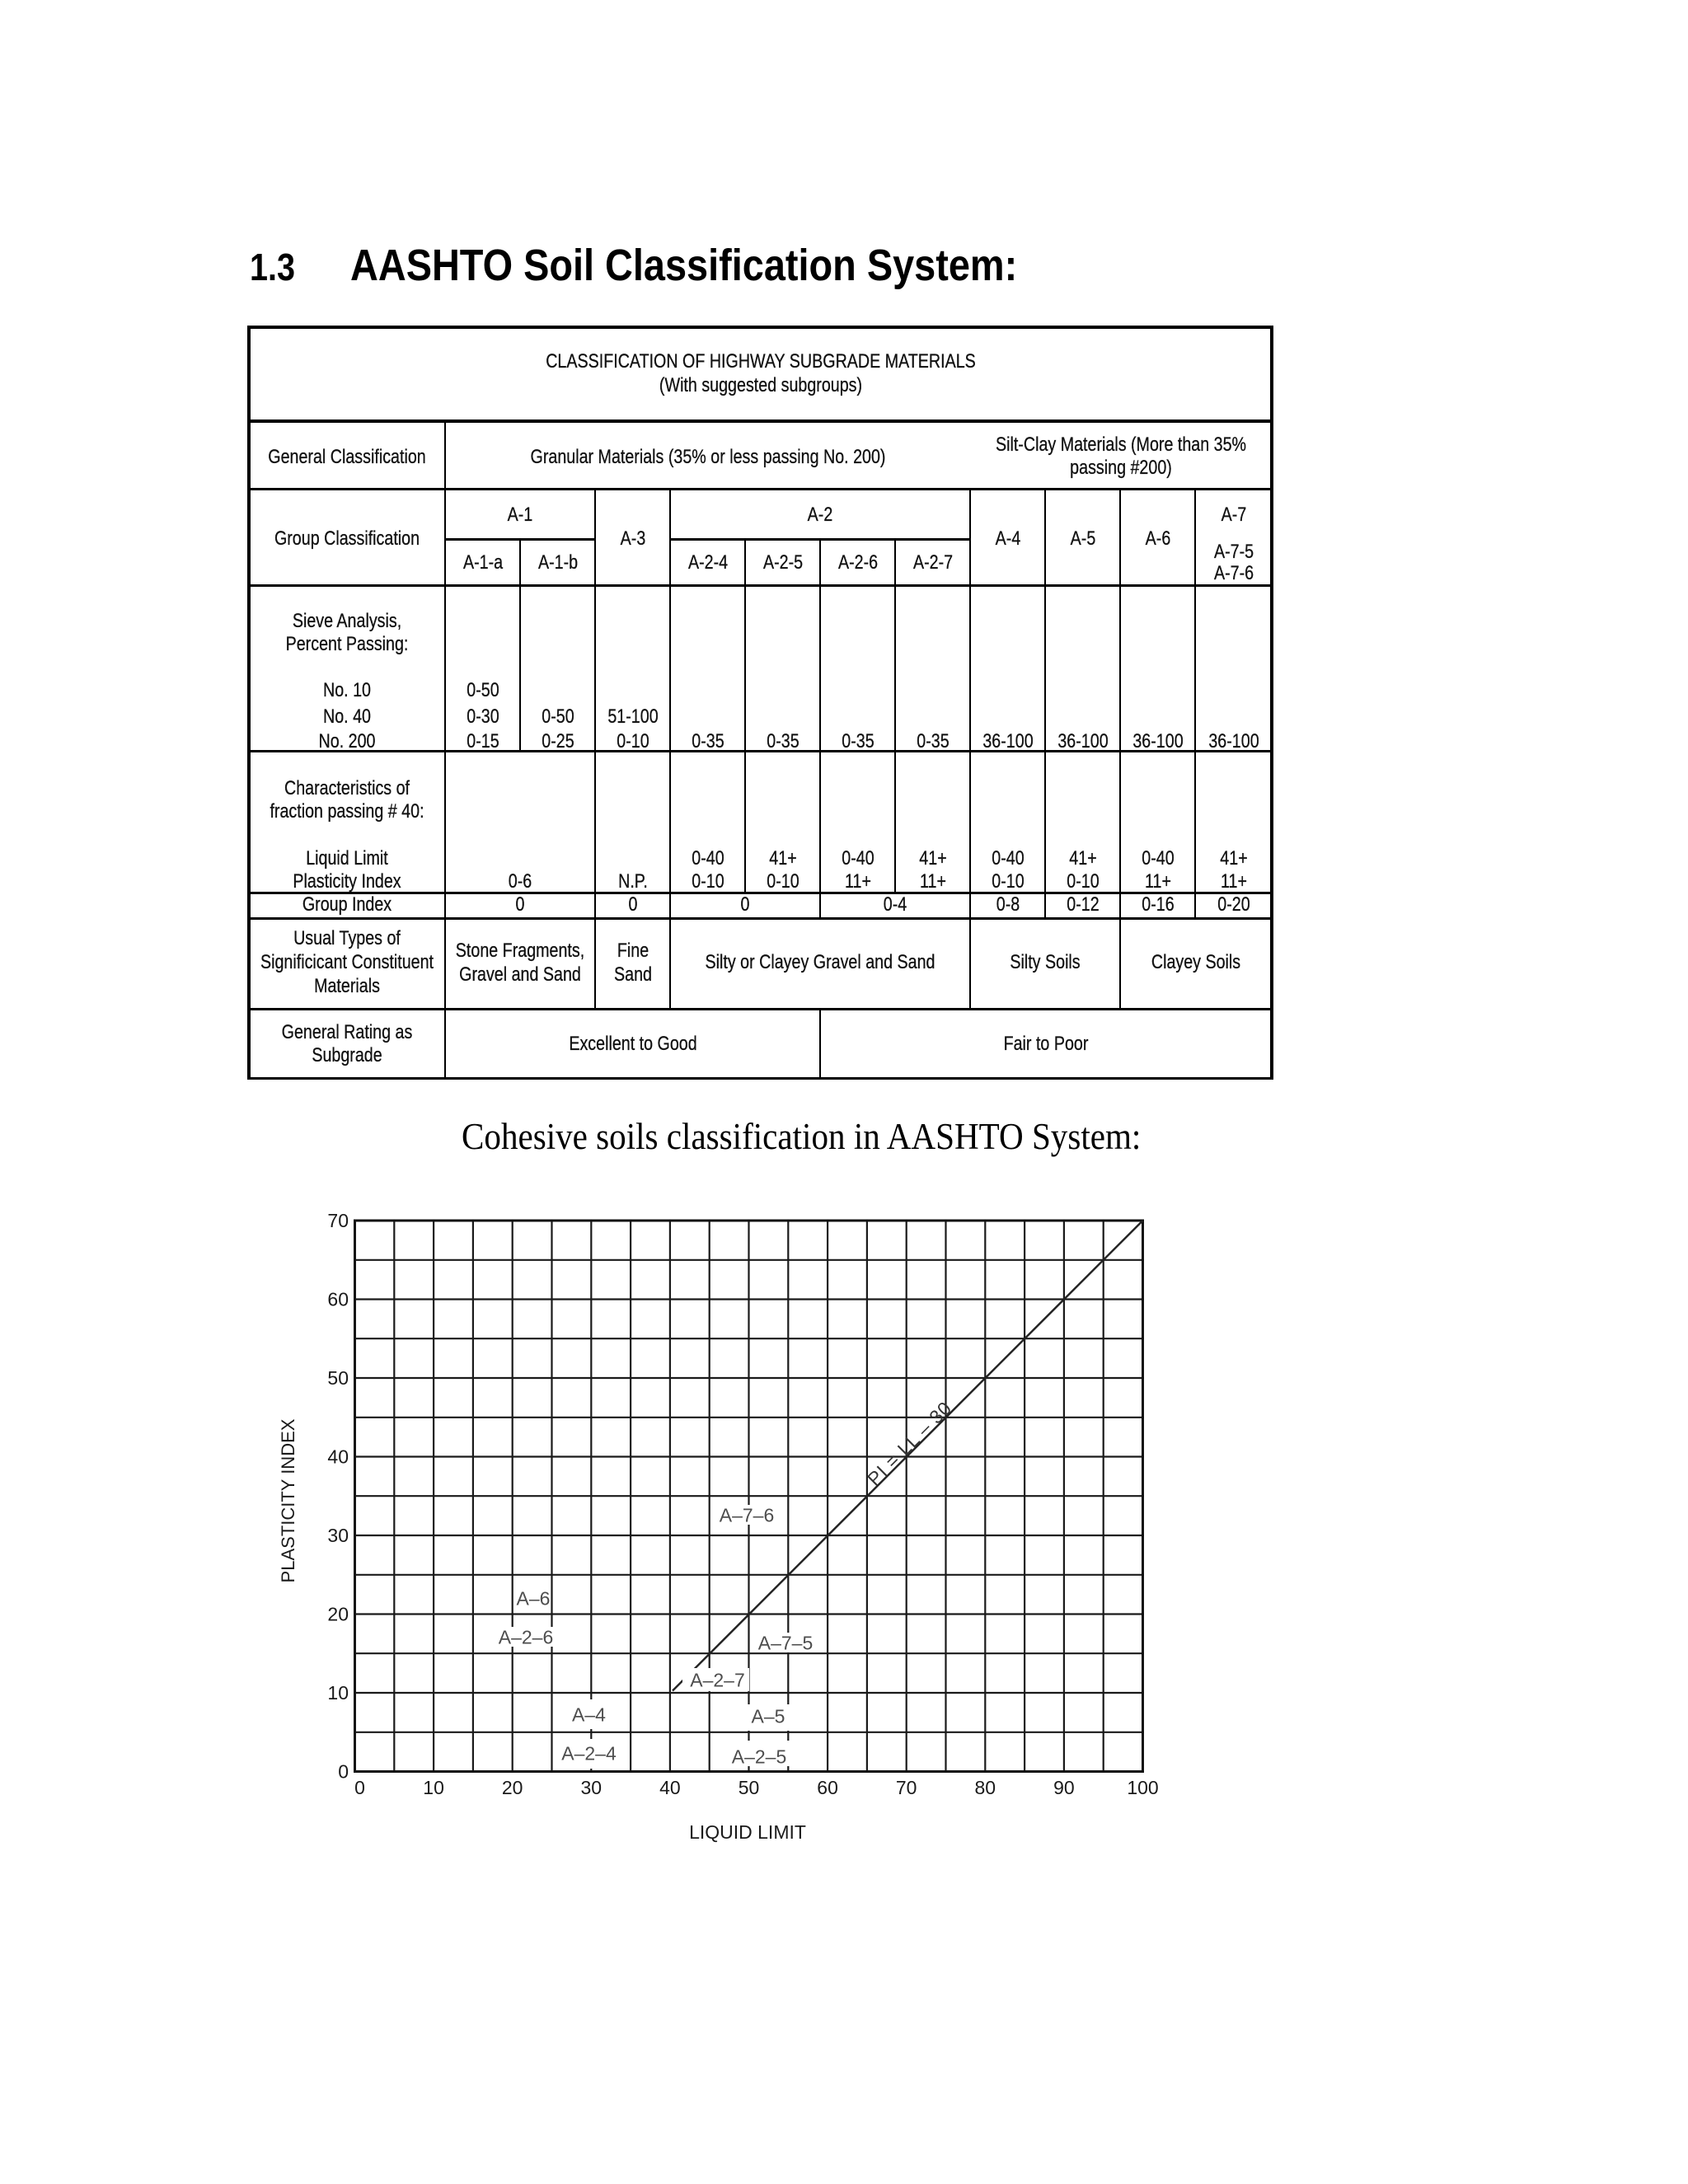  Describe the element at coordinates (288, 1500) in the screenshot. I see `svg-text: PLASTICITY INDEX` at that location.